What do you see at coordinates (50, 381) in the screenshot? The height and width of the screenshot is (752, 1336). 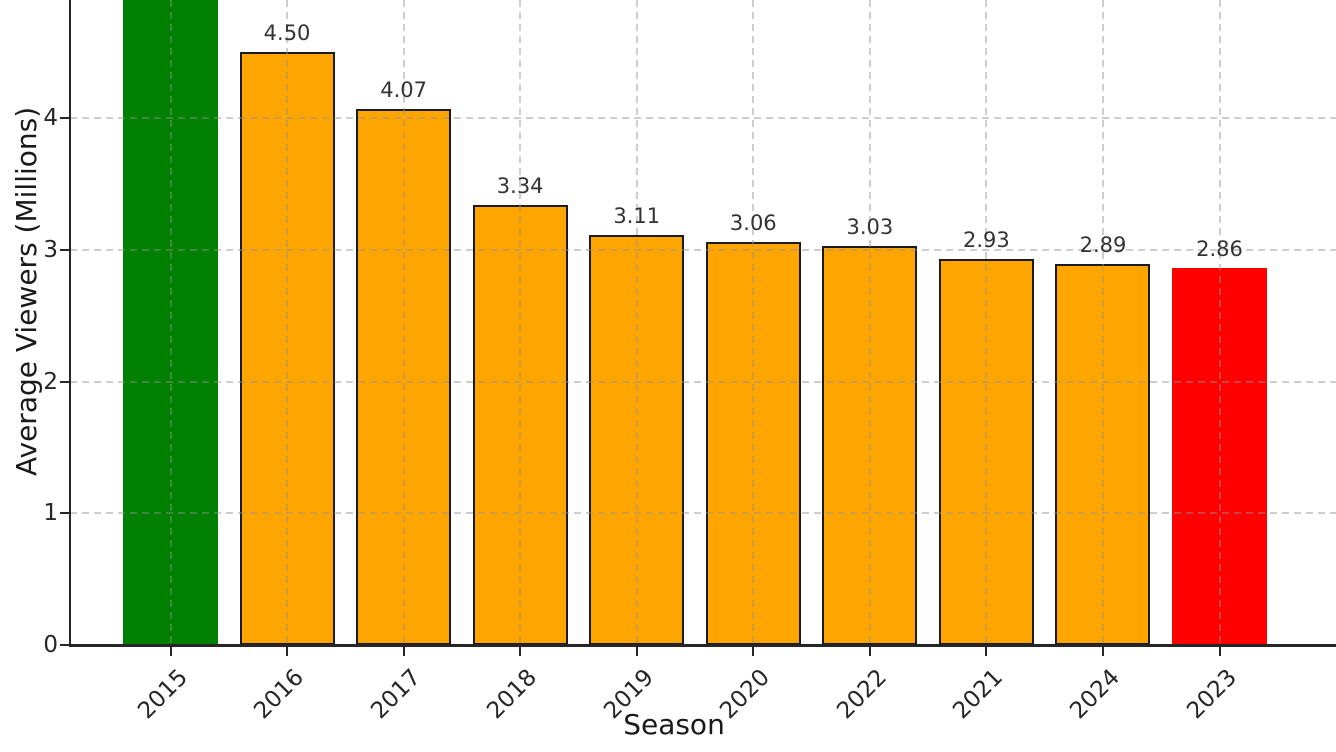 I see `y-tick-label: 2` at bounding box center [50, 381].